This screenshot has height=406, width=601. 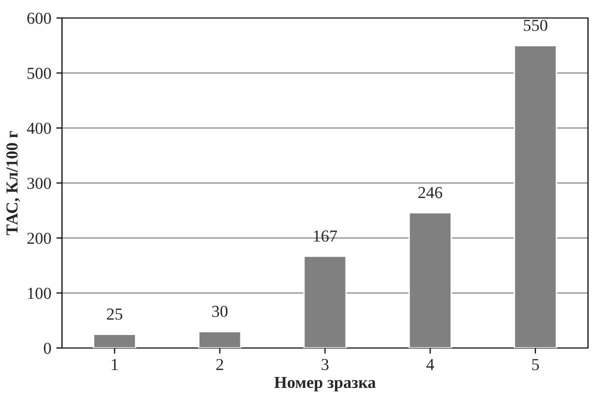 What do you see at coordinates (39, 238) in the screenshot?
I see `y-tick-label: 200` at bounding box center [39, 238].